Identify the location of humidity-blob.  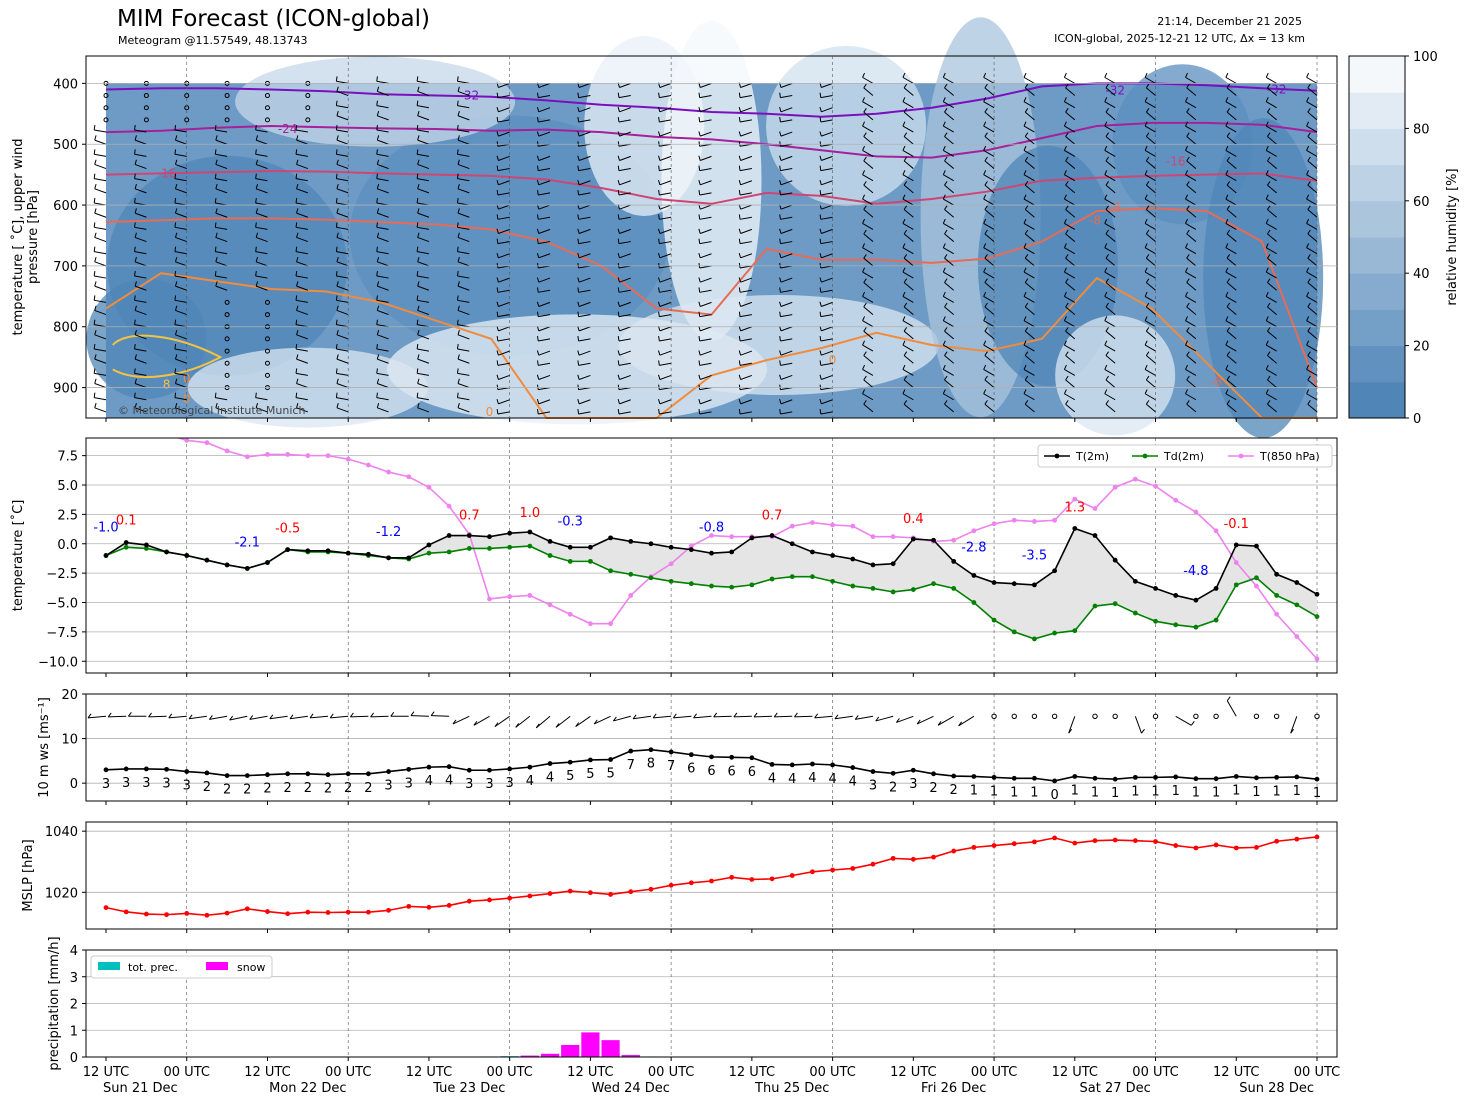
(509, 235).